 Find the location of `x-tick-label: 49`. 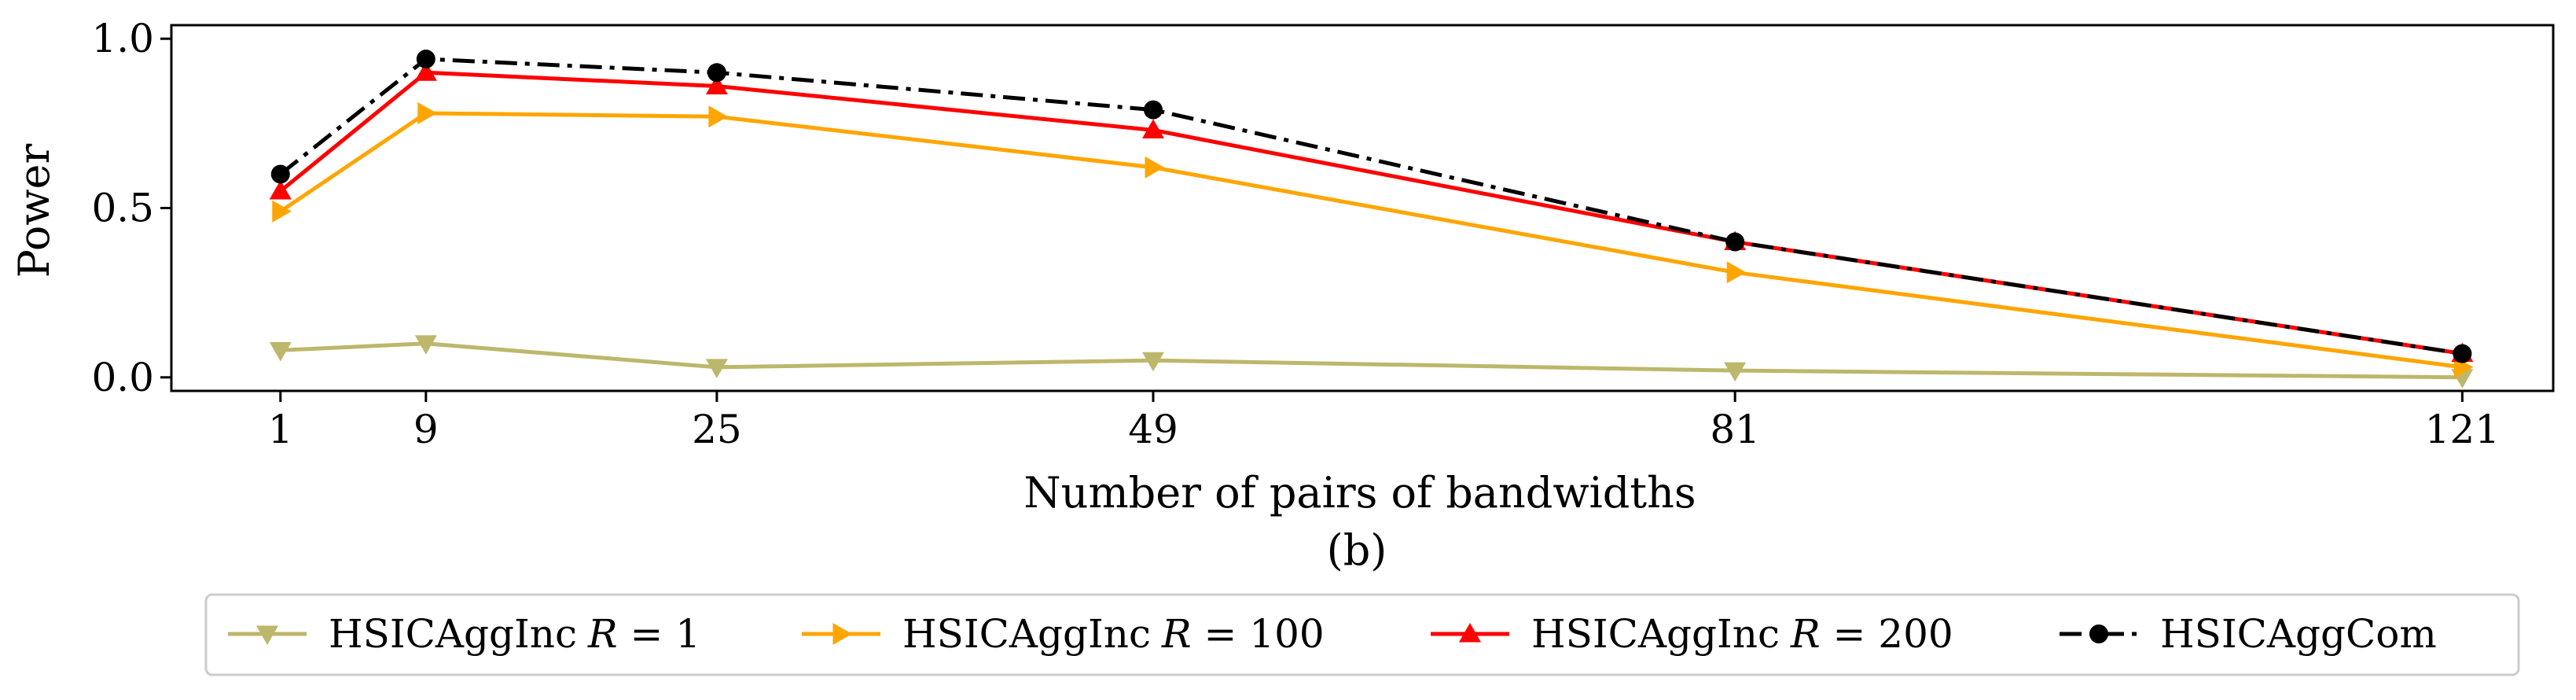

x-tick-label: 49 is located at coordinates (1153, 429).